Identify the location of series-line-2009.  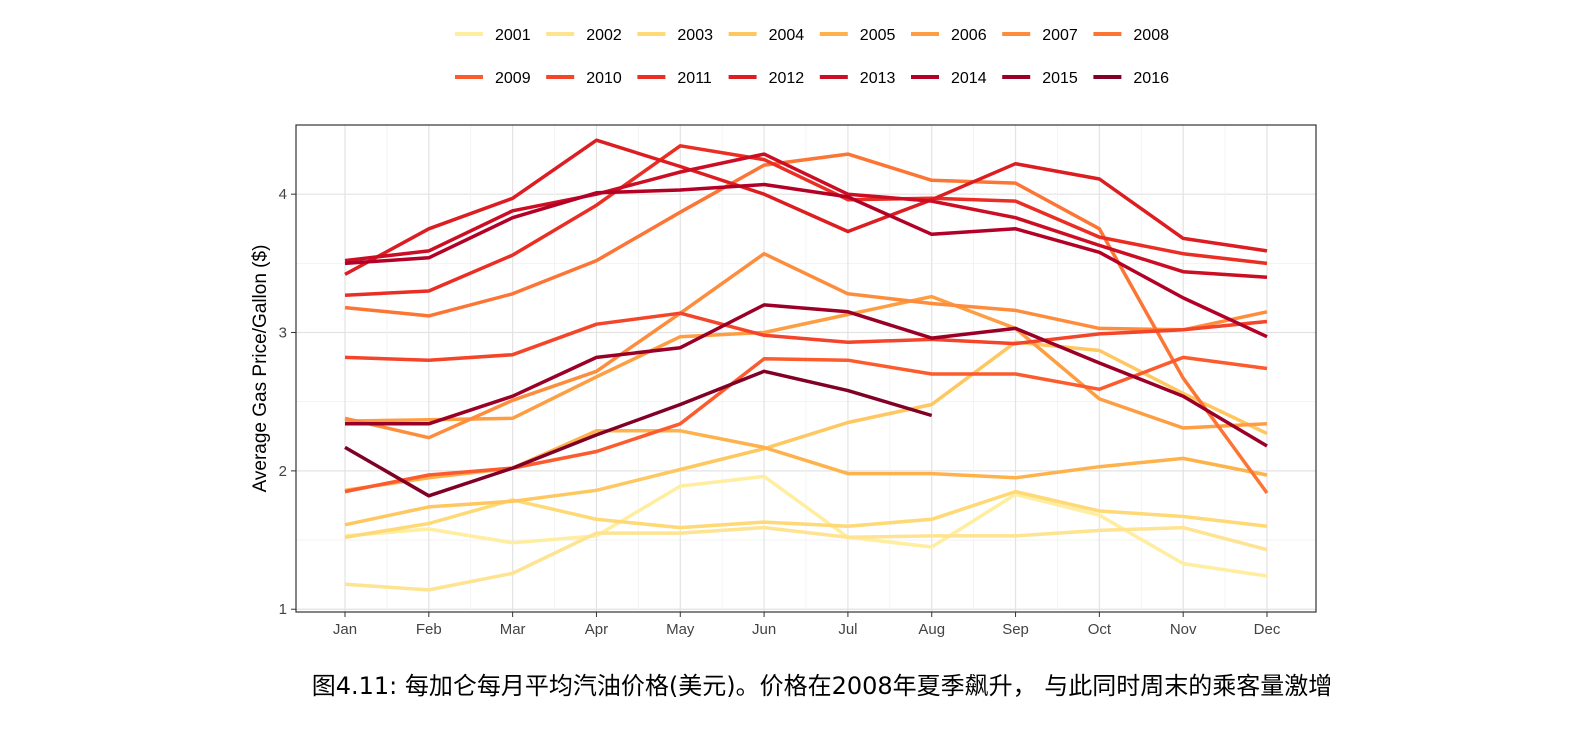
(806, 424).